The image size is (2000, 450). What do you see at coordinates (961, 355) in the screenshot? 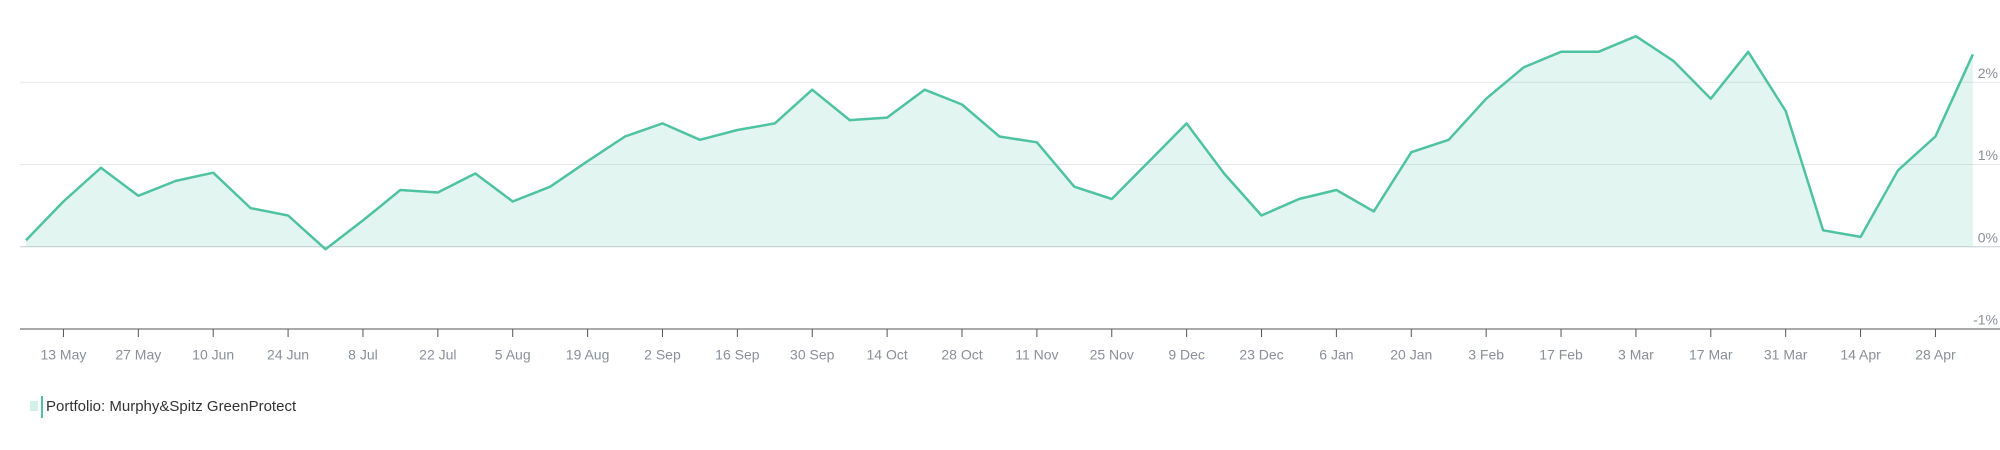
I see `x-tick-label: 28 Oct` at bounding box center [961, 355].